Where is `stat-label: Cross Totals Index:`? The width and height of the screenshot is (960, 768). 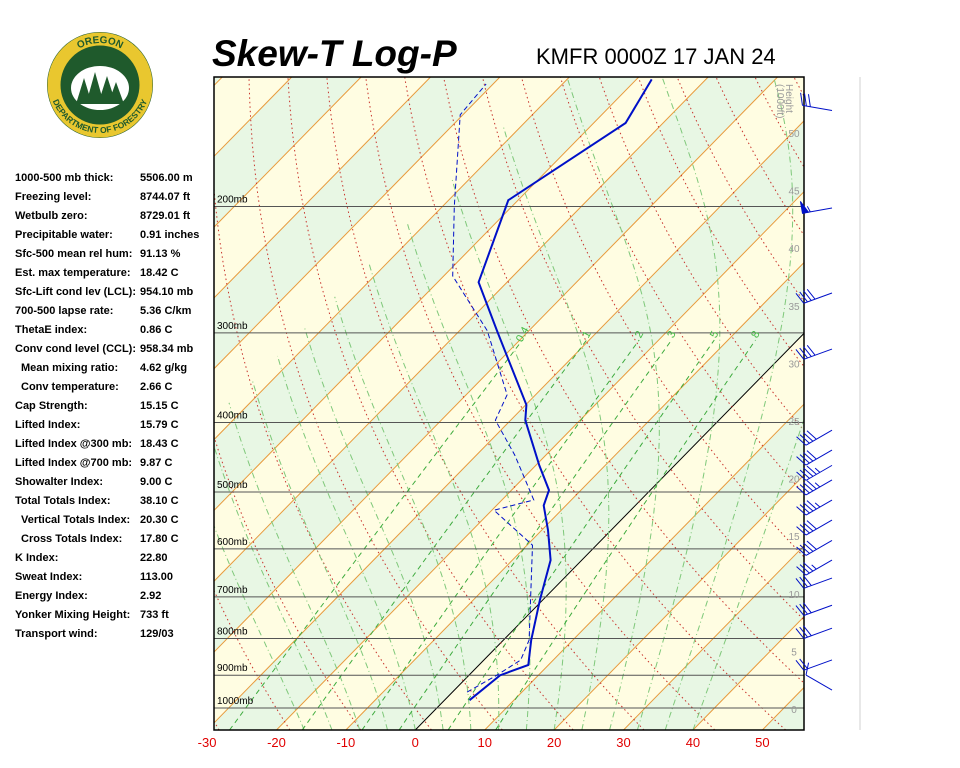 stat-label: Cross Totals Index: is located at coordinates (71, 539).